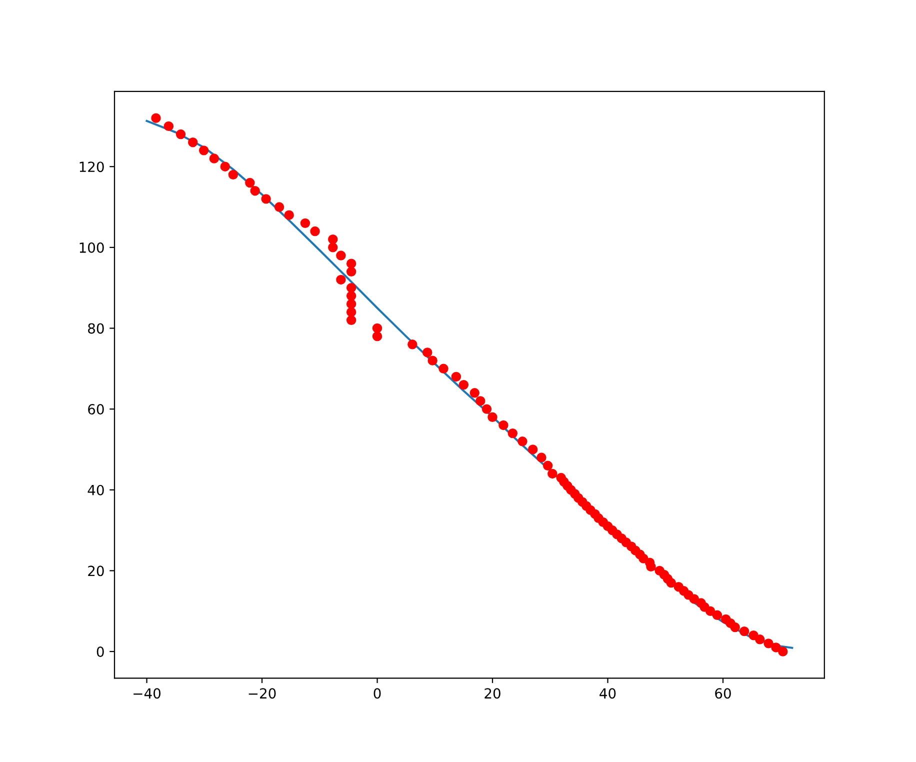  What do you see at coordinates (96, 571) in the screenshot?
I see `y-tick-label: 20` at bounding box center [96, 571].